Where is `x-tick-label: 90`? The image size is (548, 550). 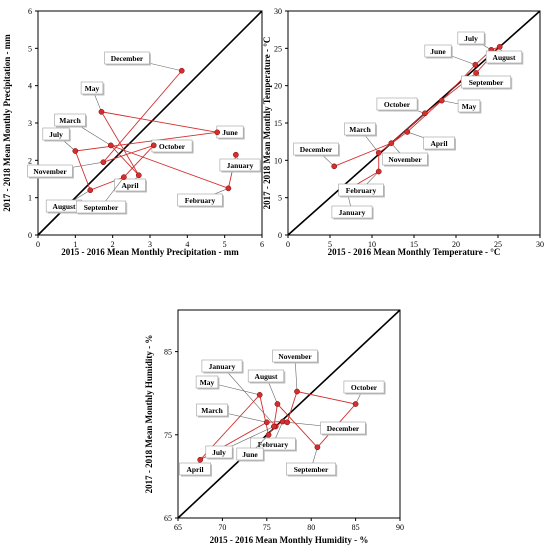
x-tick-label: 90 is located at coordinates (400, 527).